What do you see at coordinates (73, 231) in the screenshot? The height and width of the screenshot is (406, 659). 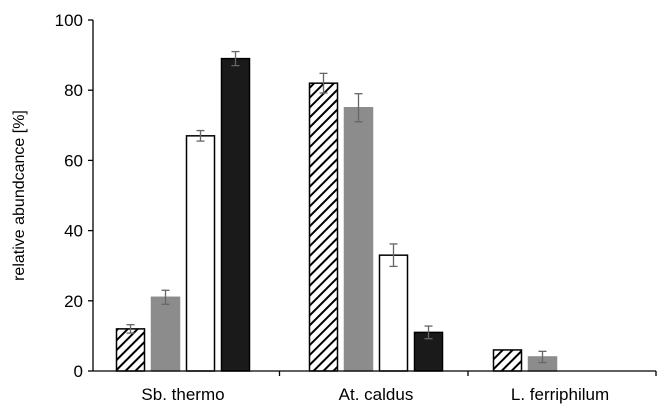 I see `y-tick-label: 40` at bounding box center [73, 231].